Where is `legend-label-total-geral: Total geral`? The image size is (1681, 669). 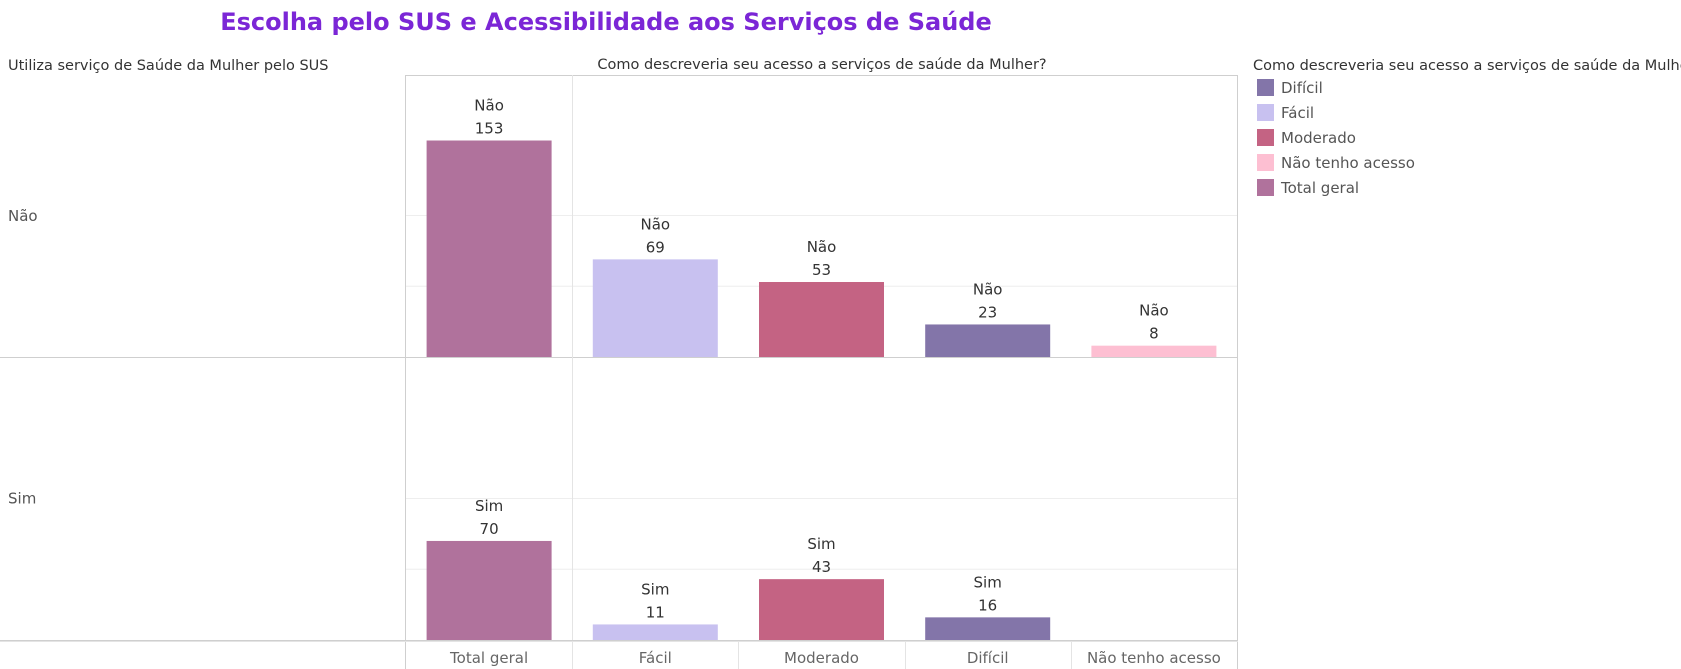
legend-label-total-geral: Total geral is located at coordinates (1319, 188).